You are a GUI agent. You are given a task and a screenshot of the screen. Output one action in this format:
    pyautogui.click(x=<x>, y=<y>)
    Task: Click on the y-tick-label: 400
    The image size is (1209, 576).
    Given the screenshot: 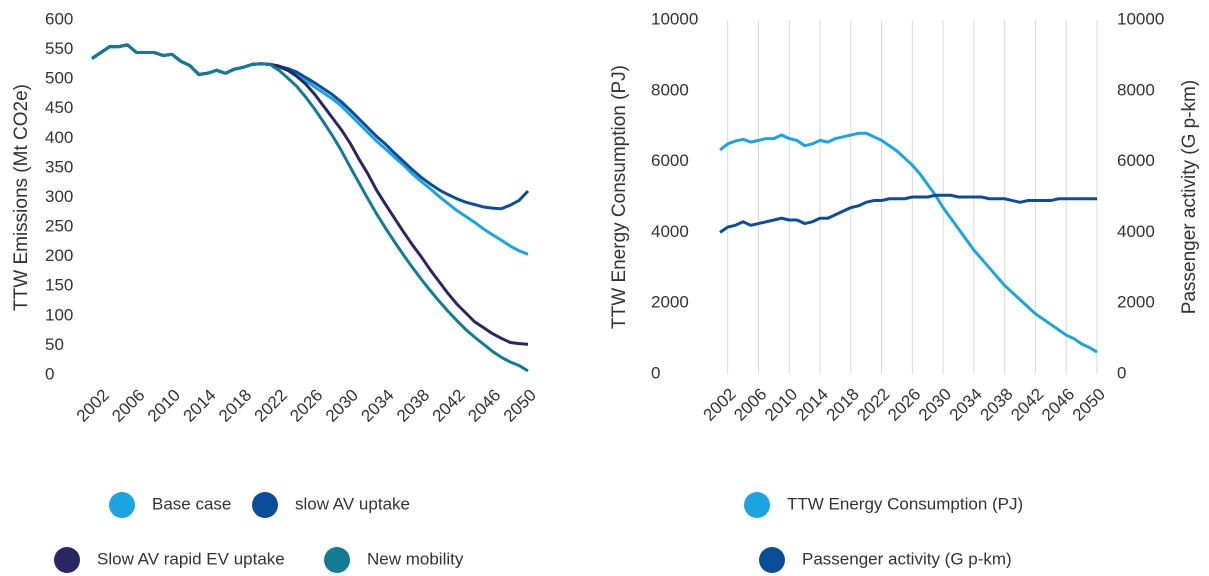 What is the action you would take?
    pyautogui.click(x=59, y=137)
    